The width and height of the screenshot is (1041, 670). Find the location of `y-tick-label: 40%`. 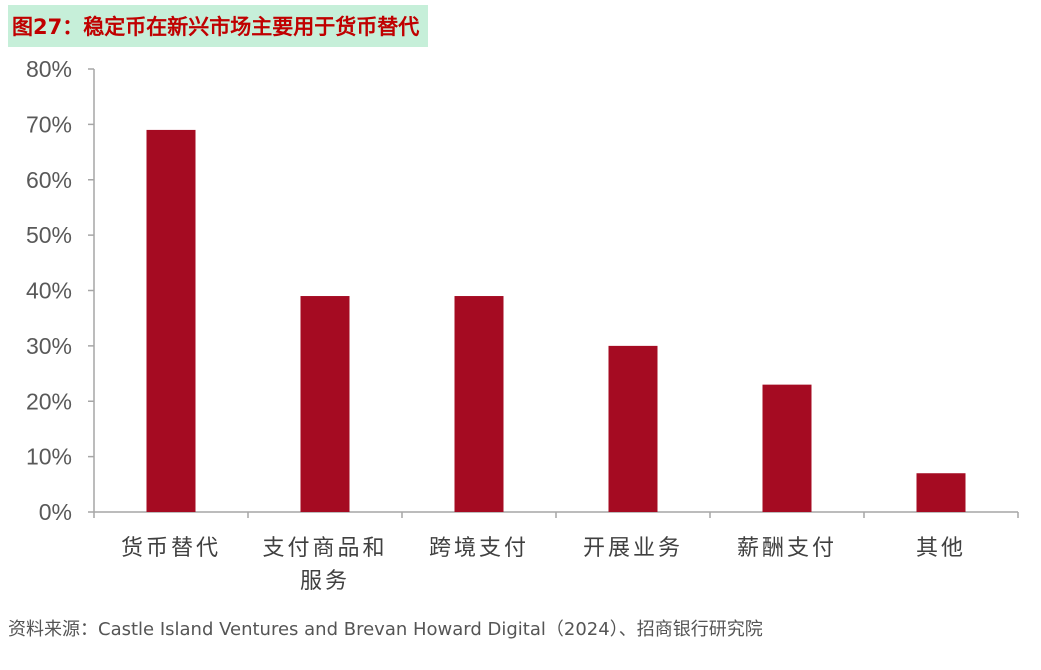

y-tick-label: 40% is located at coordinates (49, 291).